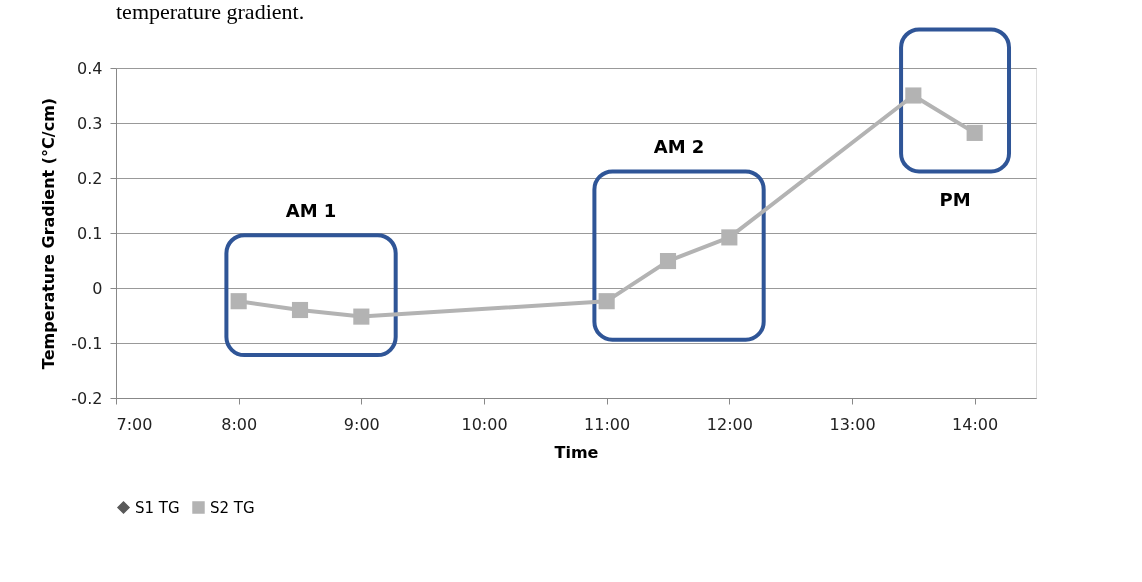 This screenshot has width=1142, height=582. What do you see at coordinates (852, 424) in the screenshot?
I see `x-tick-label: 13:00` at bounding box center [852, 424].